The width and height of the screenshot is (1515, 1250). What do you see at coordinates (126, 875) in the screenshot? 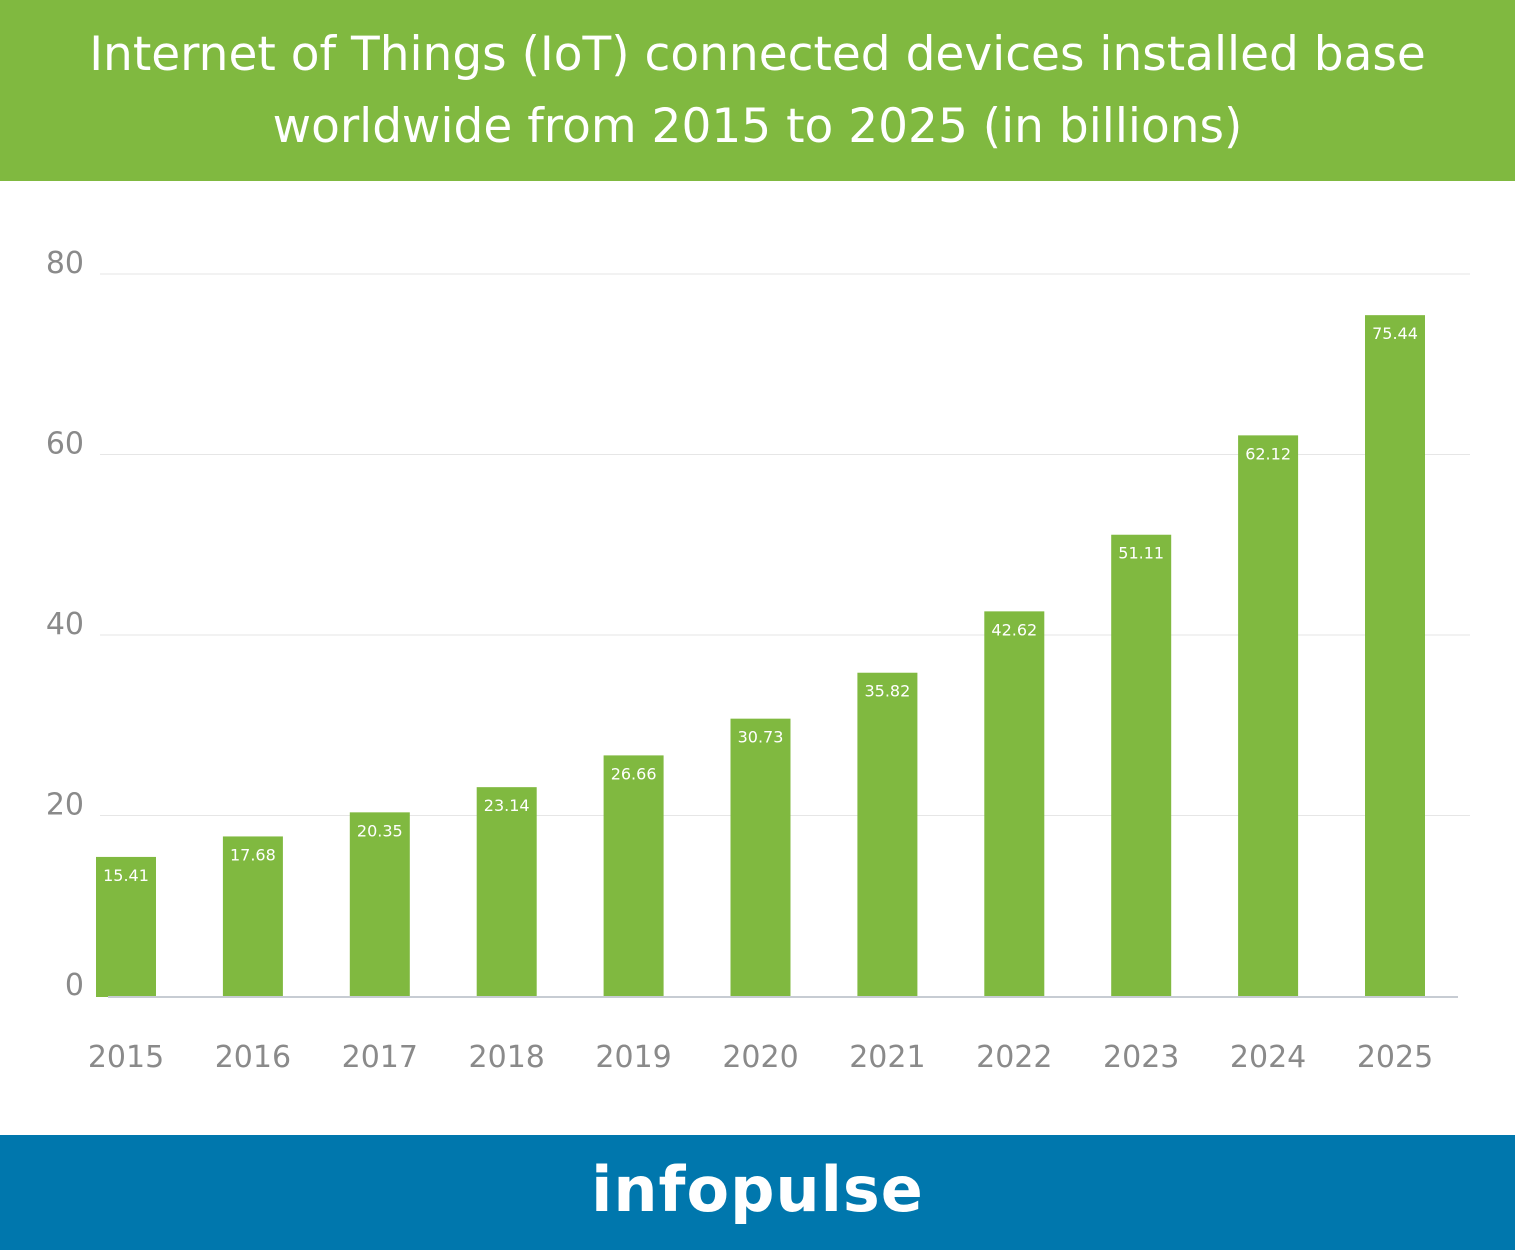
I see `bar-value-label-2015: 15.41` at bounding box center [126, 875].